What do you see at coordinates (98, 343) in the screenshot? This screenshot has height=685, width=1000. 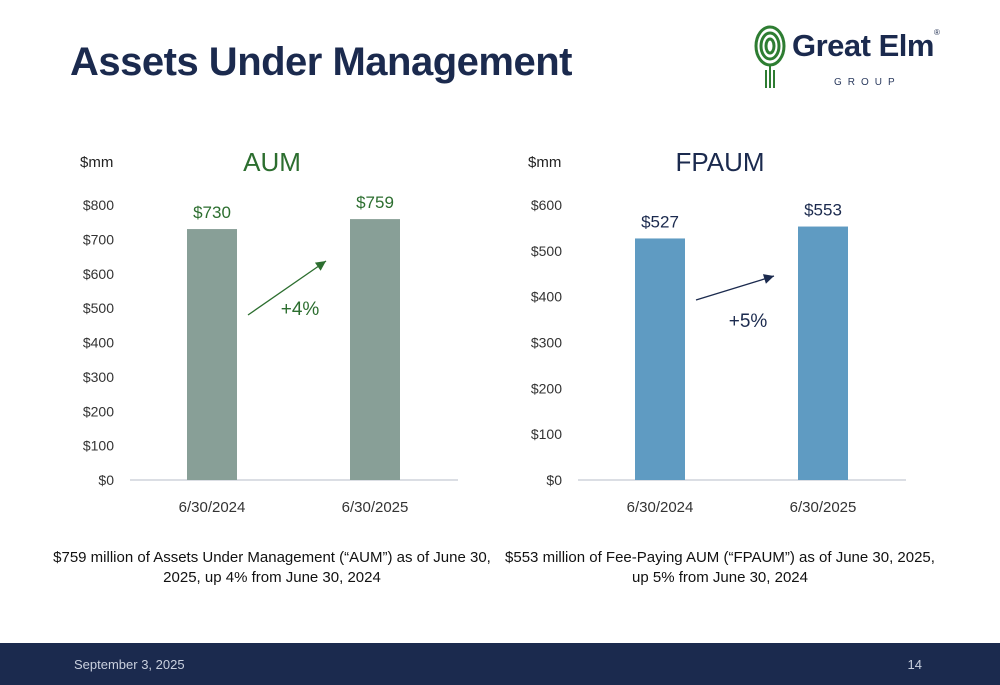 I see `aum-y-tick-label: $400` at bounding box center [98, 343].